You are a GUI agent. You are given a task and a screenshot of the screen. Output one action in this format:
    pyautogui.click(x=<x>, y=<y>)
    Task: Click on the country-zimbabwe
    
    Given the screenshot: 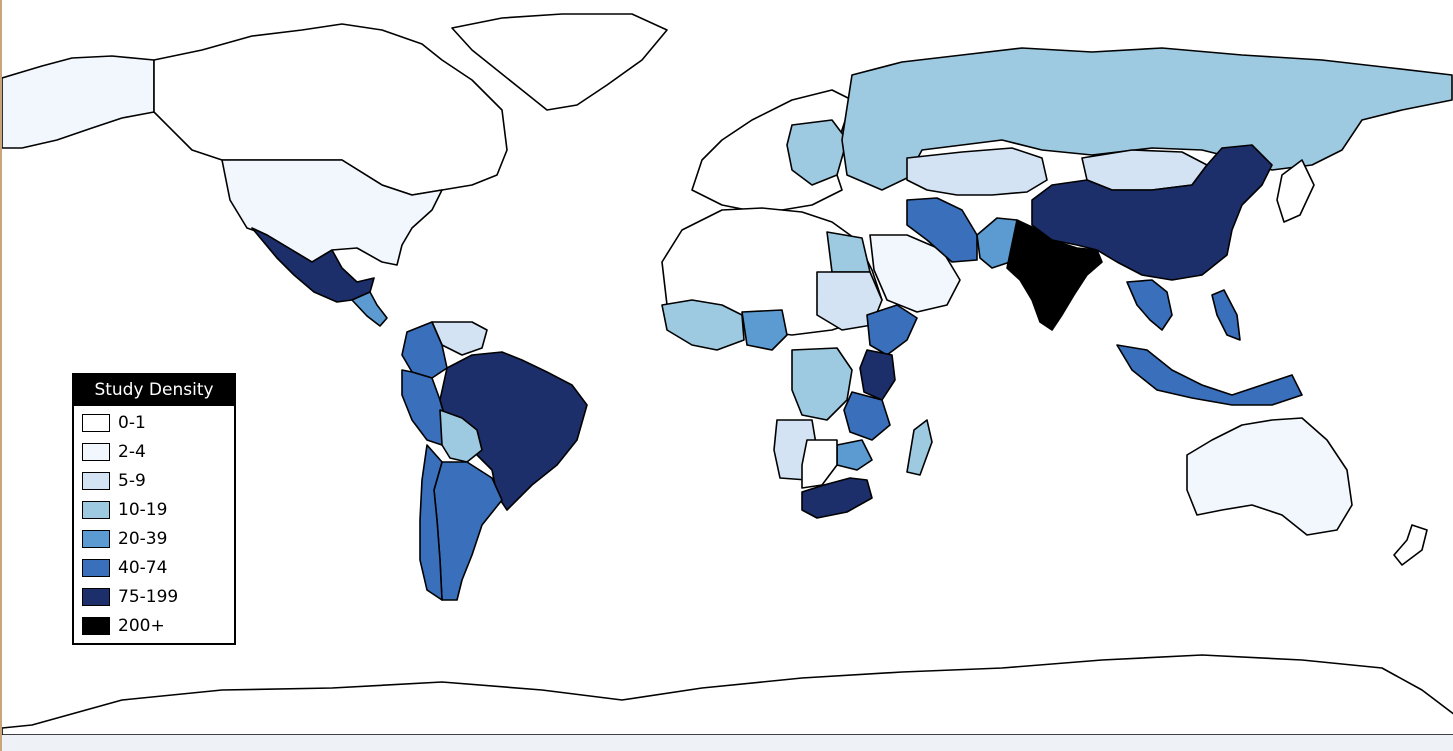 What is the action you would take?
    pyautogui.click(x=854, y=455)
    